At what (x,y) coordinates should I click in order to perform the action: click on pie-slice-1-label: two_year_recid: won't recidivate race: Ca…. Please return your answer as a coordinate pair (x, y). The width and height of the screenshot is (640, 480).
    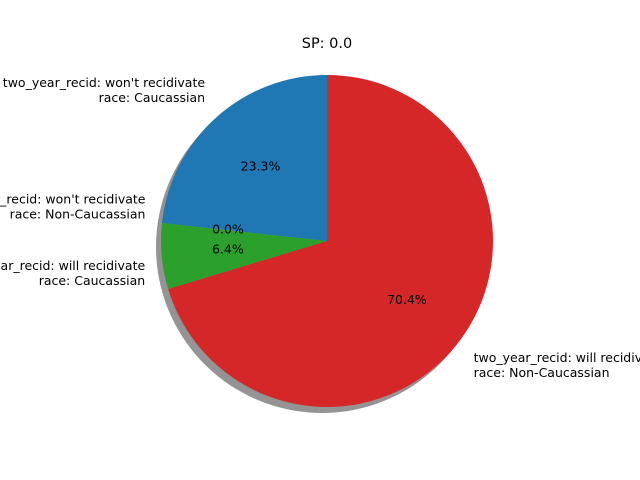
    Looking at the image, I should click on (104, 90).